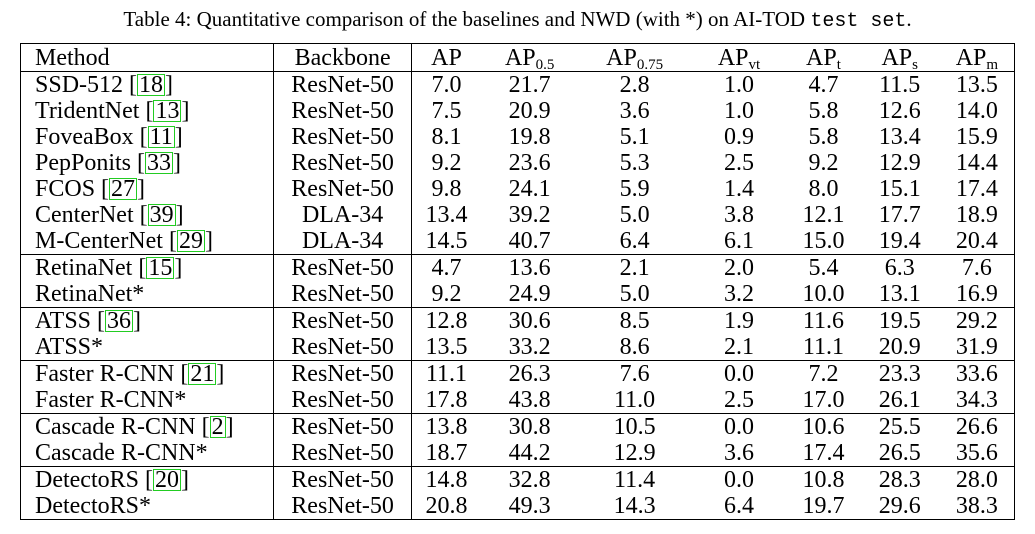  What do you see at coordinates (202, 374) in the screenshot?
I see `citation-link: 21` at bounding box center [202, 374].